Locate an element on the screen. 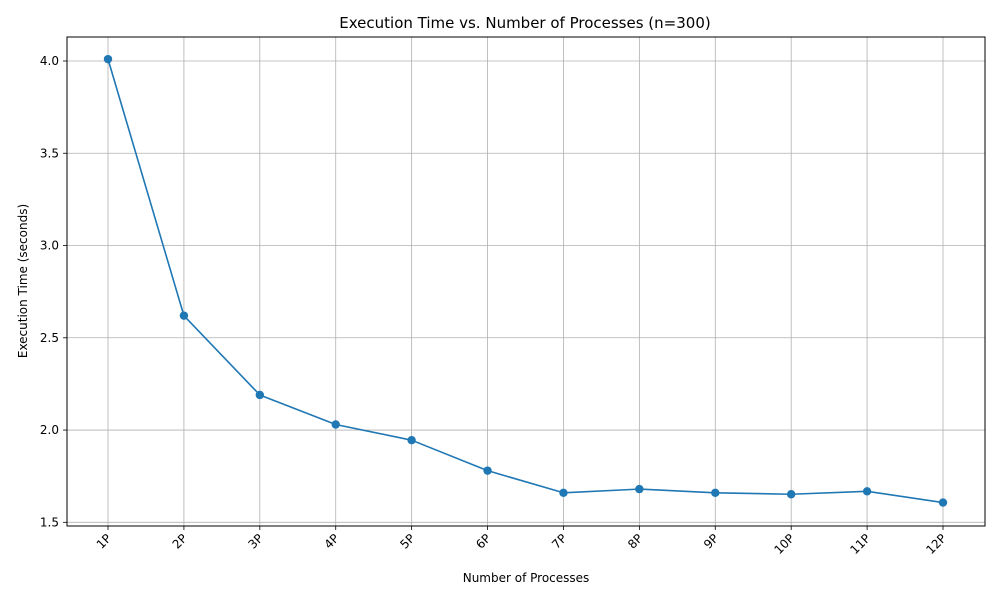 The height and width of the screenshot is (600, 1000). x-tick-label: 6P is located at coordinates (483, 541).